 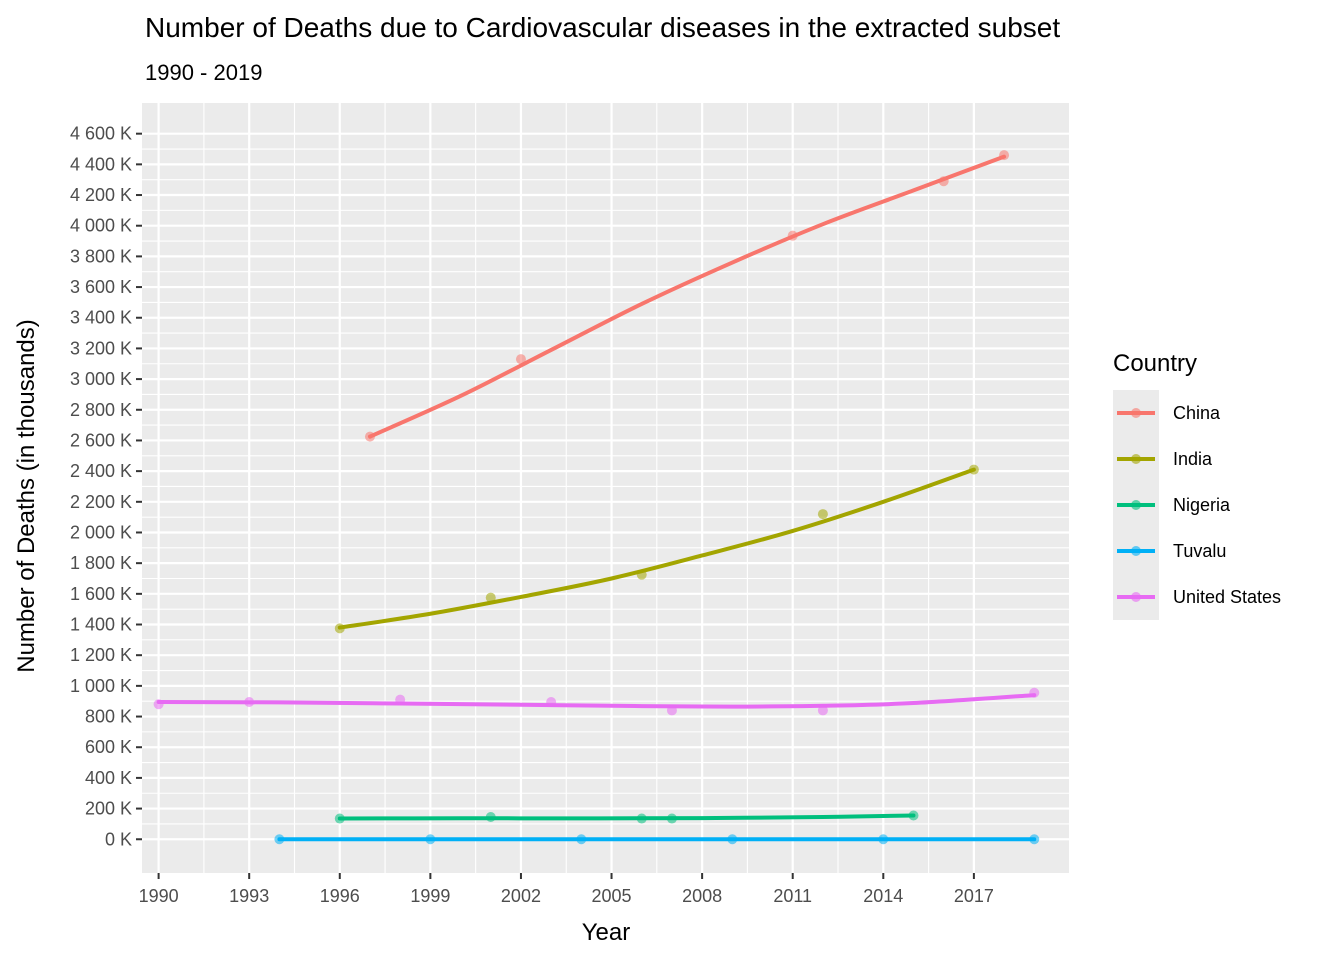 I want to click on trend-line-united-states, so click(x=596, y=701).